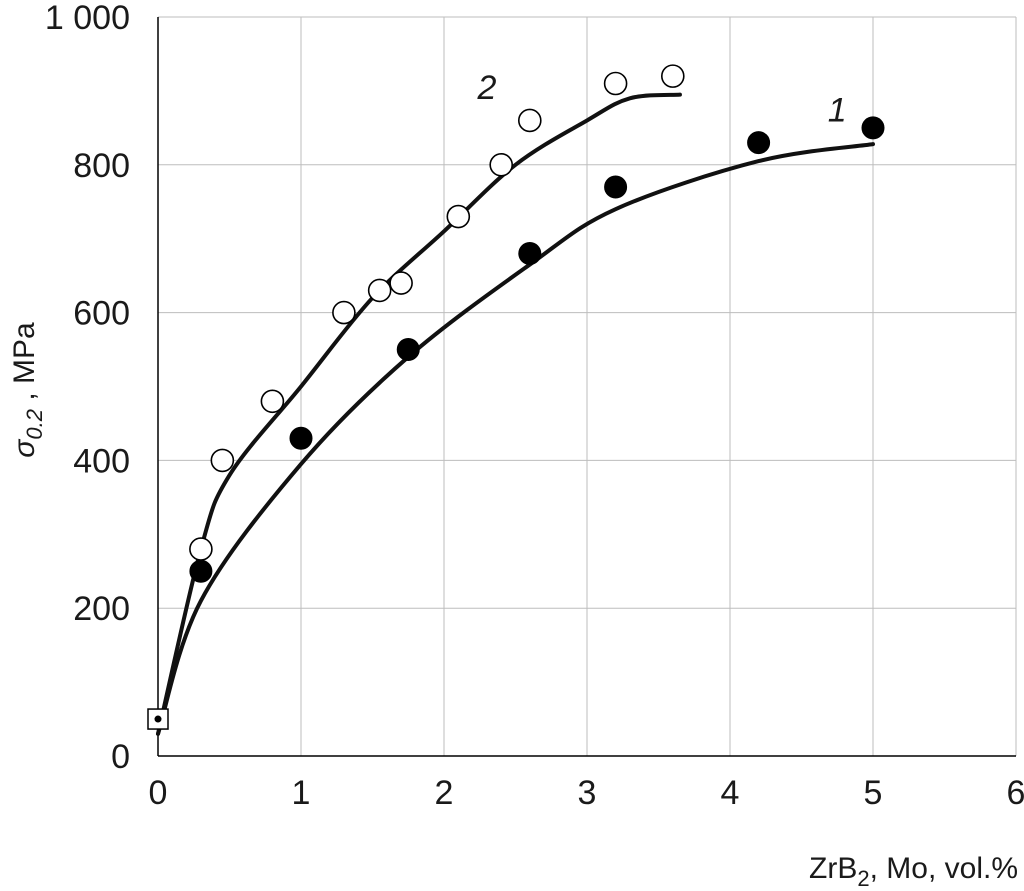 This screenshot has width=1024, height=891. I want to click on y-tick-label: 800, so click(101, 166).